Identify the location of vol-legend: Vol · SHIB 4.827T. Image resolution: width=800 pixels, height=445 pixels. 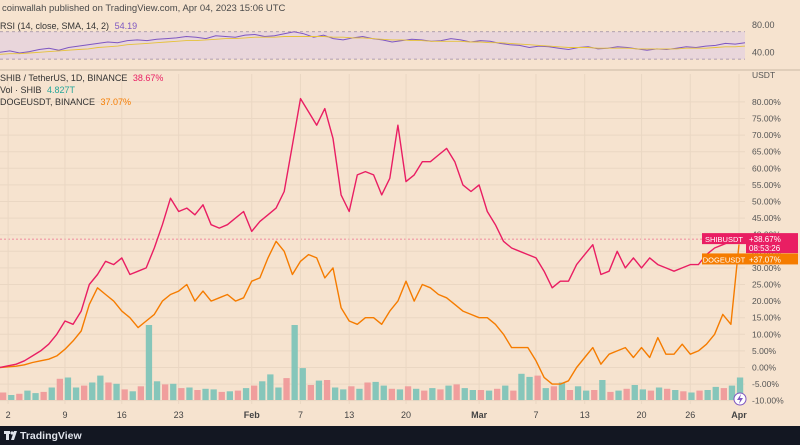
(37, 90).